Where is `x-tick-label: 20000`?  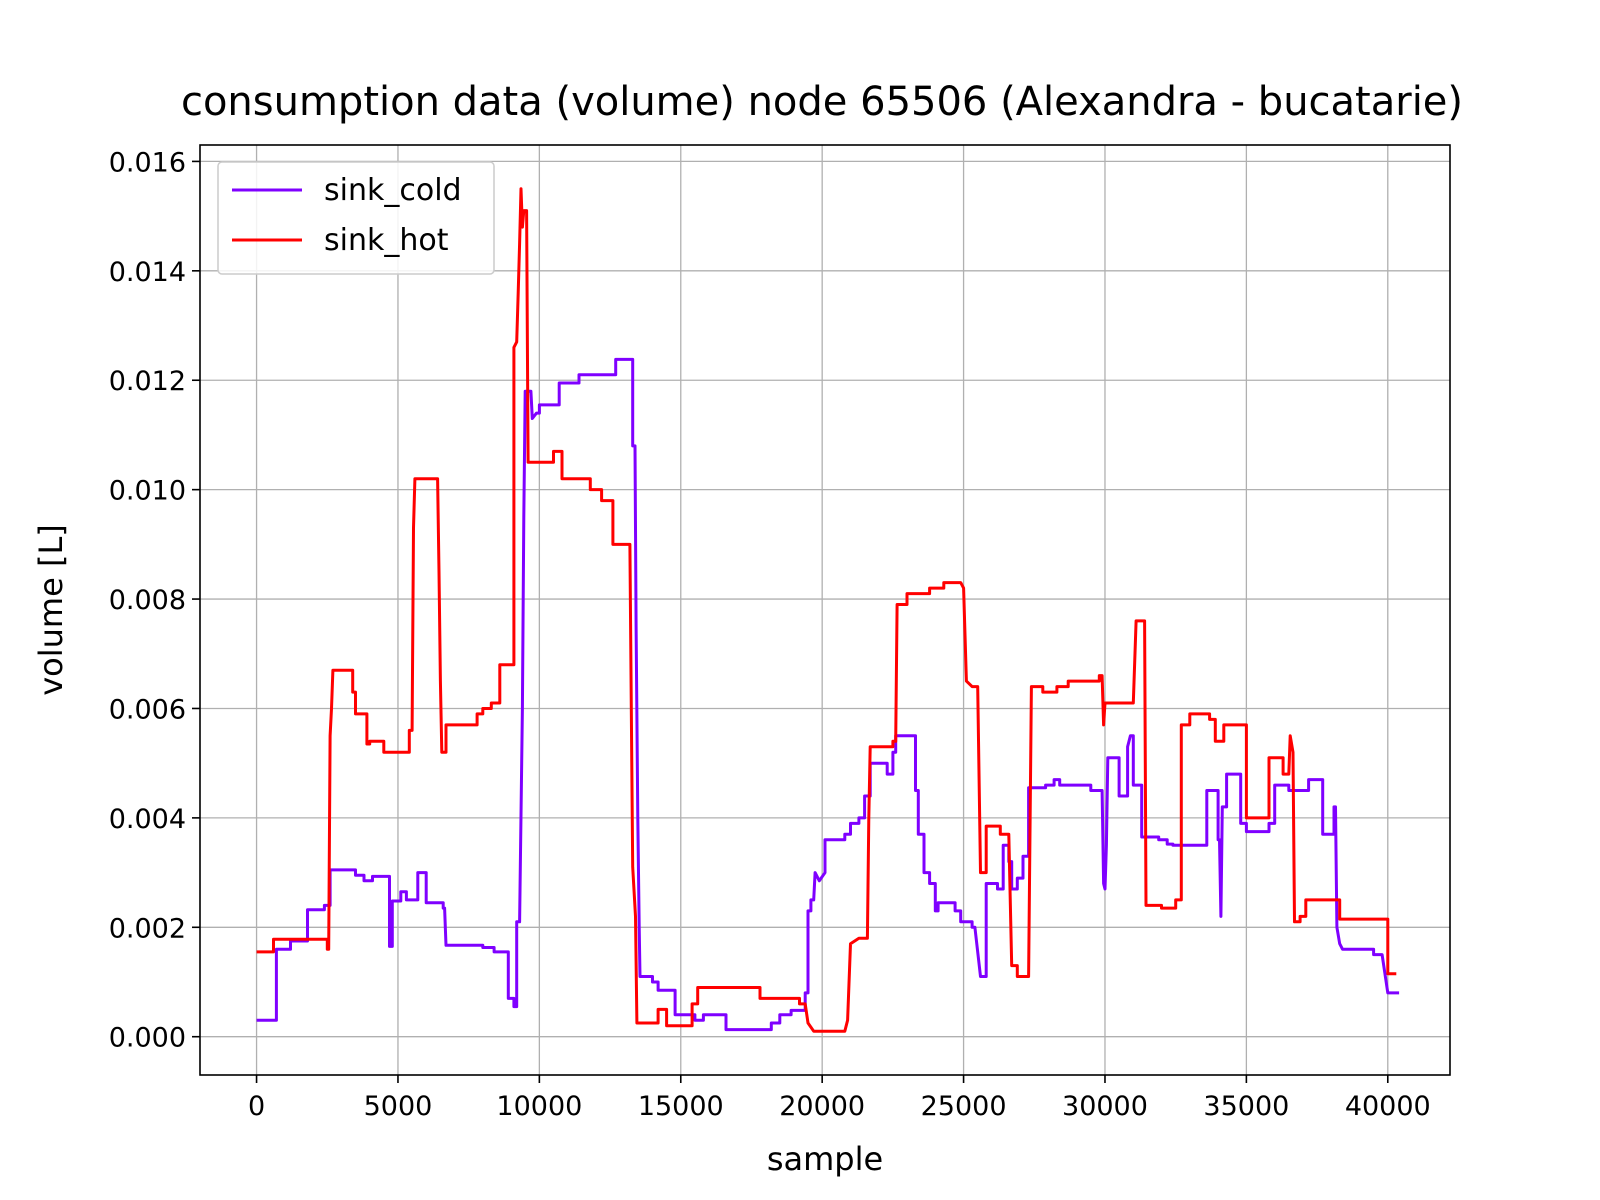
x-tick-label: 20000 is located at coordinates (822, 1106).